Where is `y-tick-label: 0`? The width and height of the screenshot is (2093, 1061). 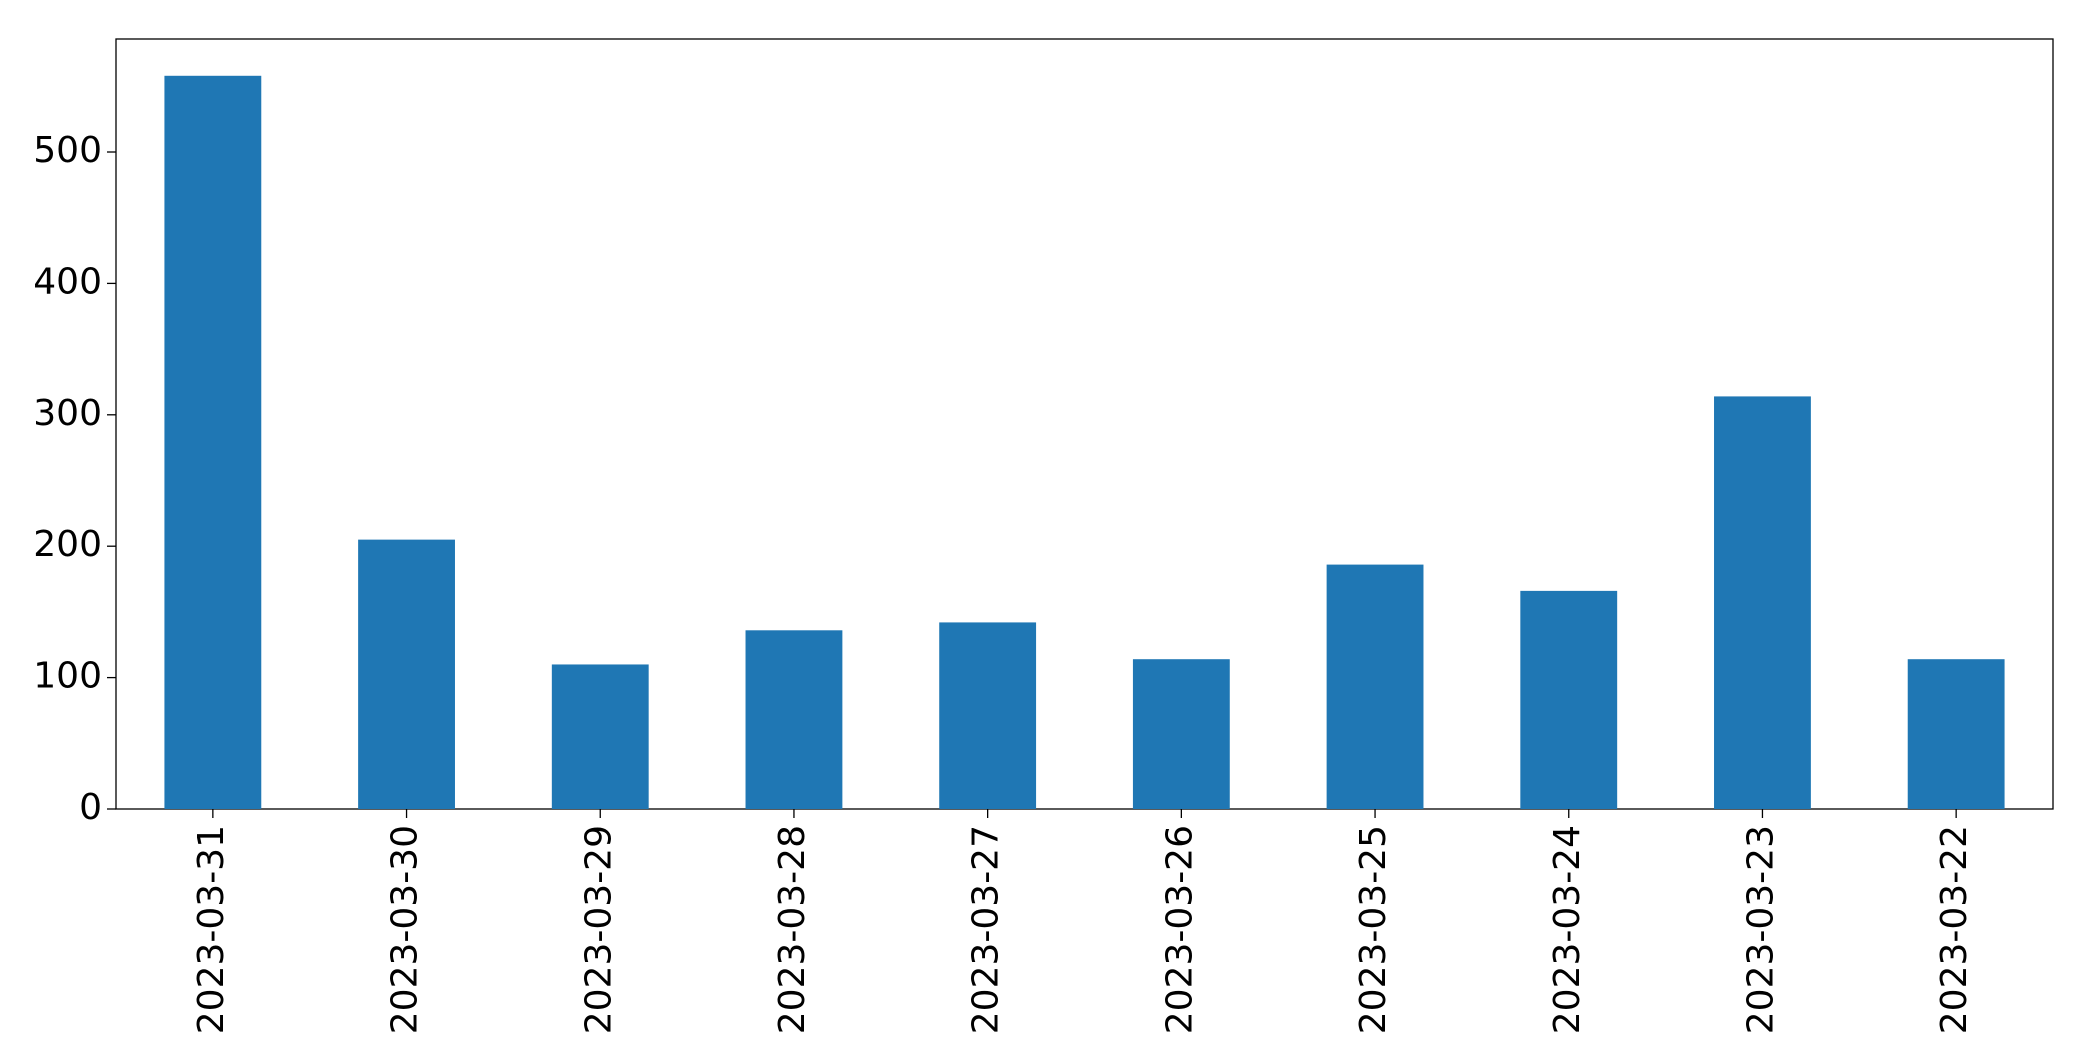 y-tick-label: 0 is located at coordinates (90, 807).